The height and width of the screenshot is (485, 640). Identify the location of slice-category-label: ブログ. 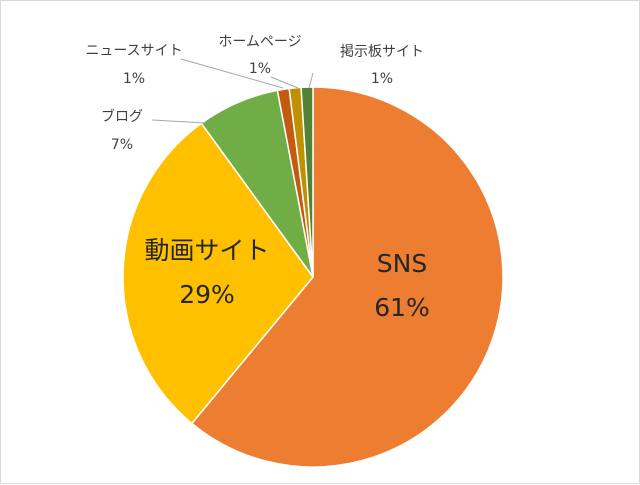
(122, 116).